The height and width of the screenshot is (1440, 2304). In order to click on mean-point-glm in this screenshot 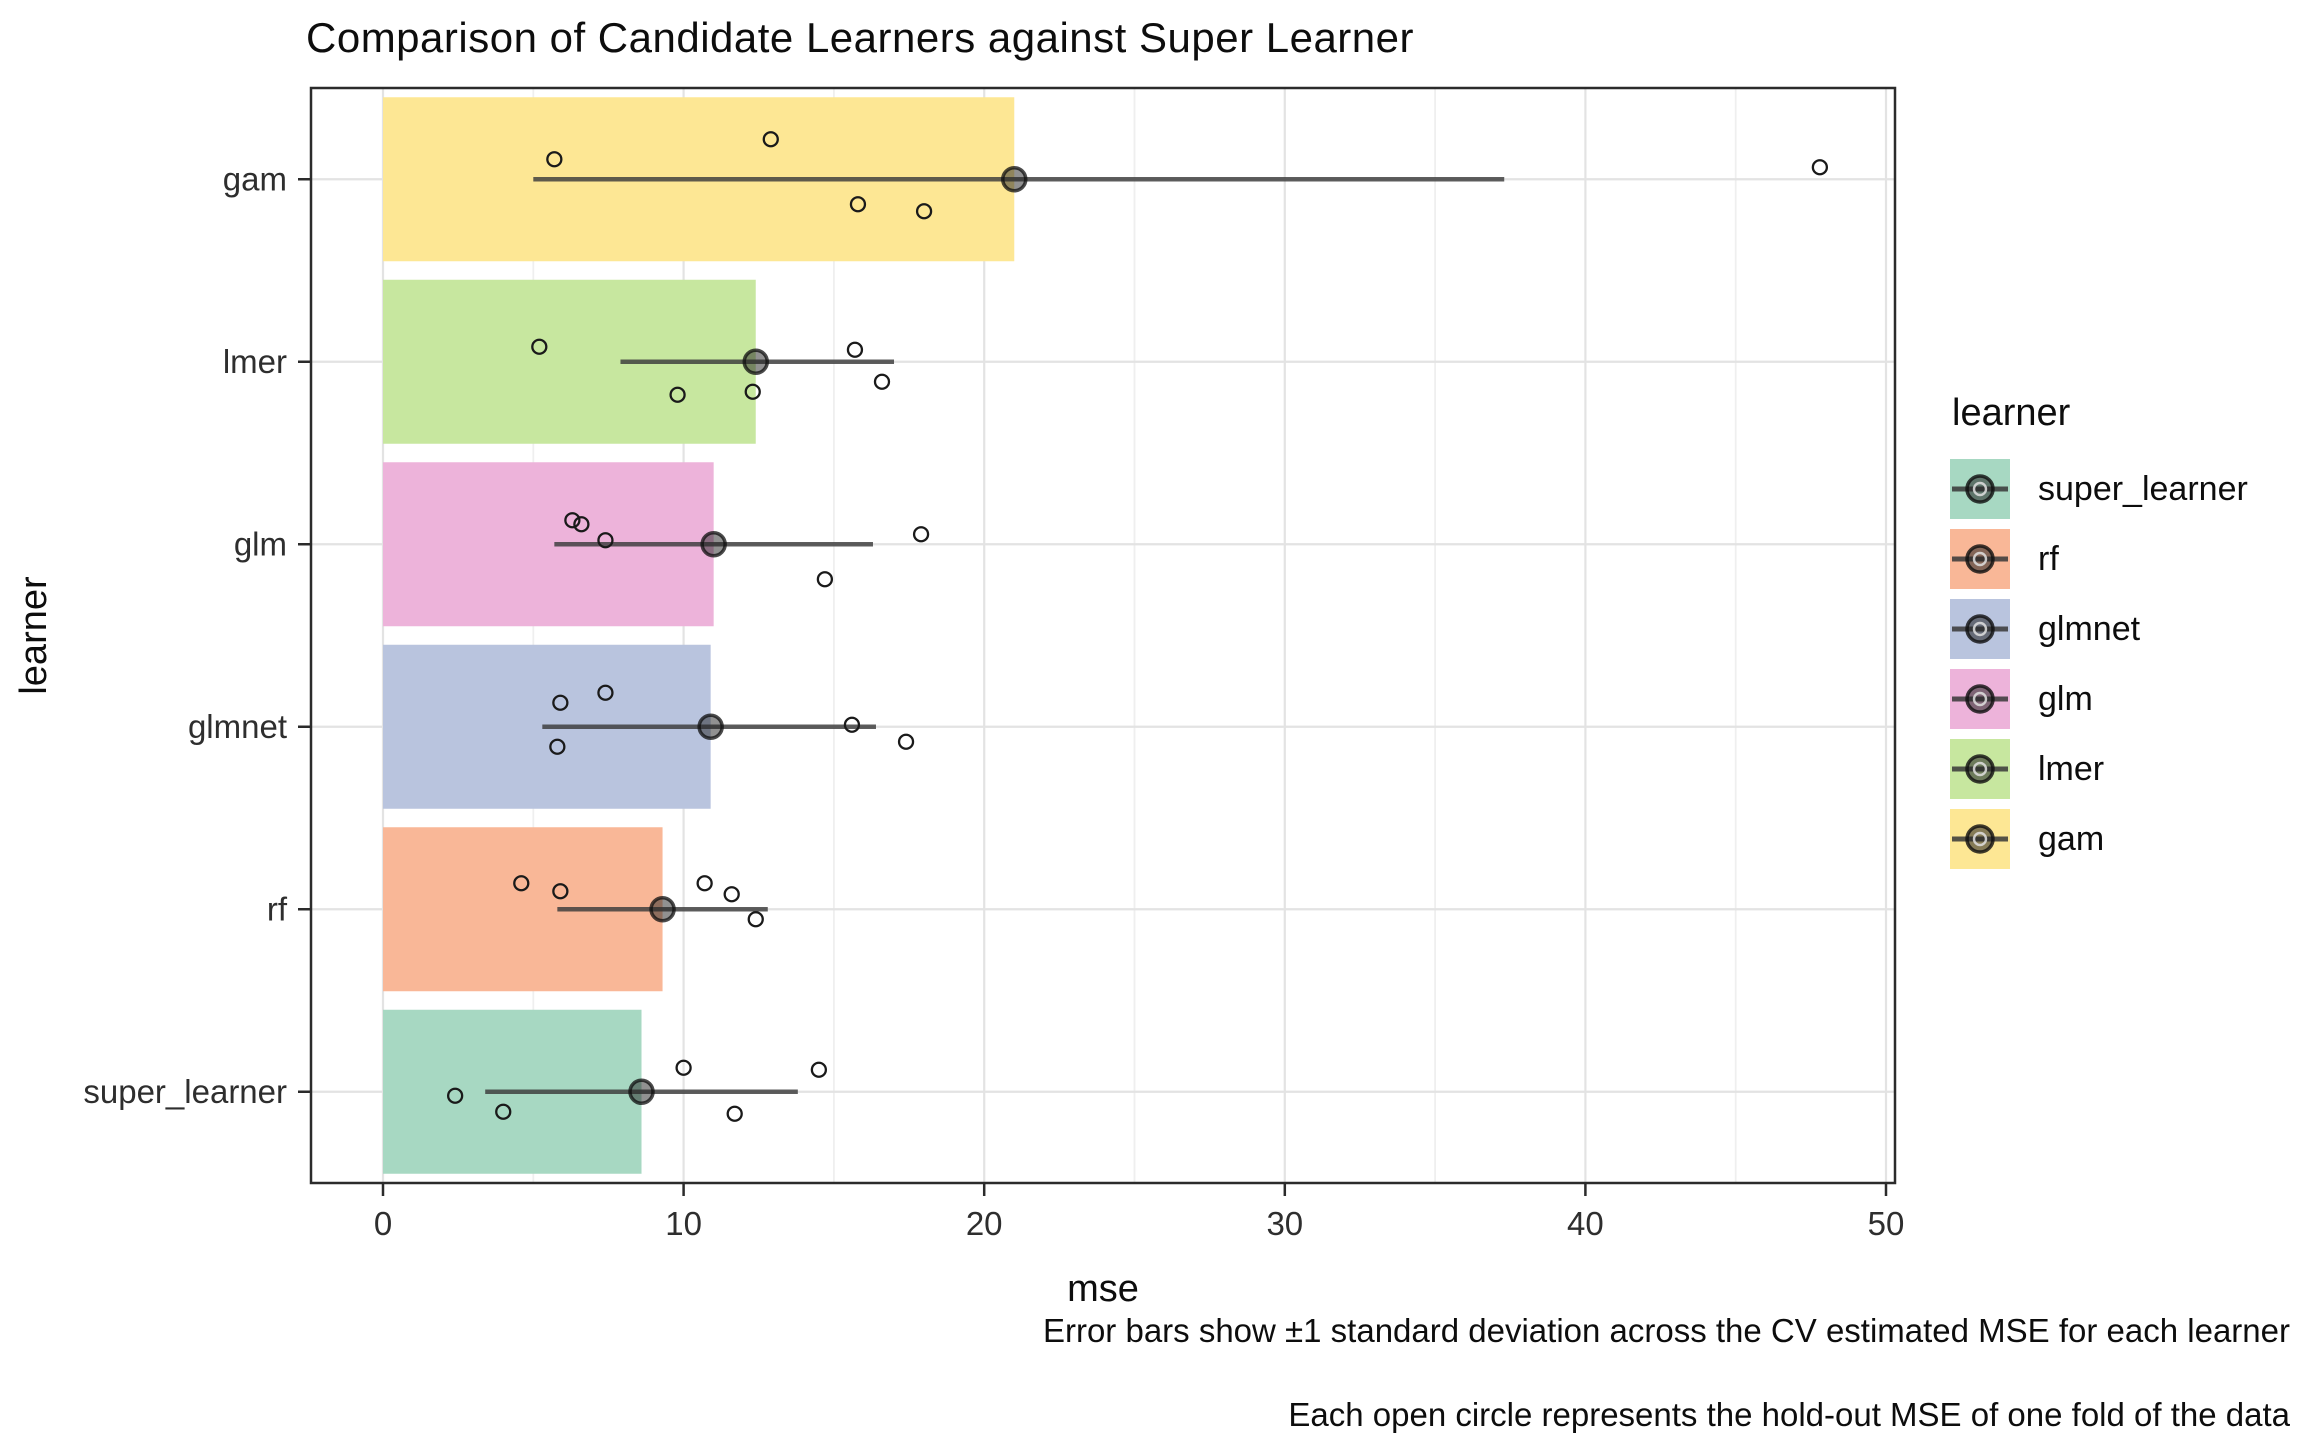, I will do `click(713, 544)`.